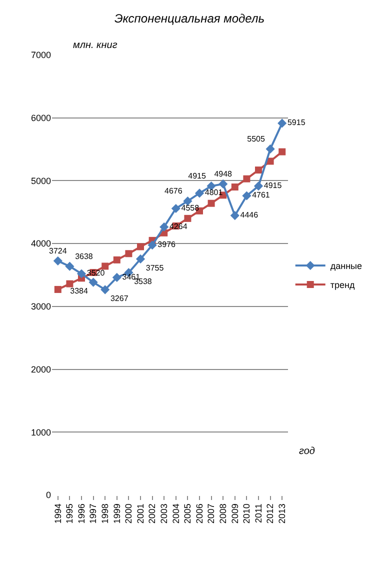 The image size is (379, 570). I want to click on y-tick-label: 0, so click(48, 495).